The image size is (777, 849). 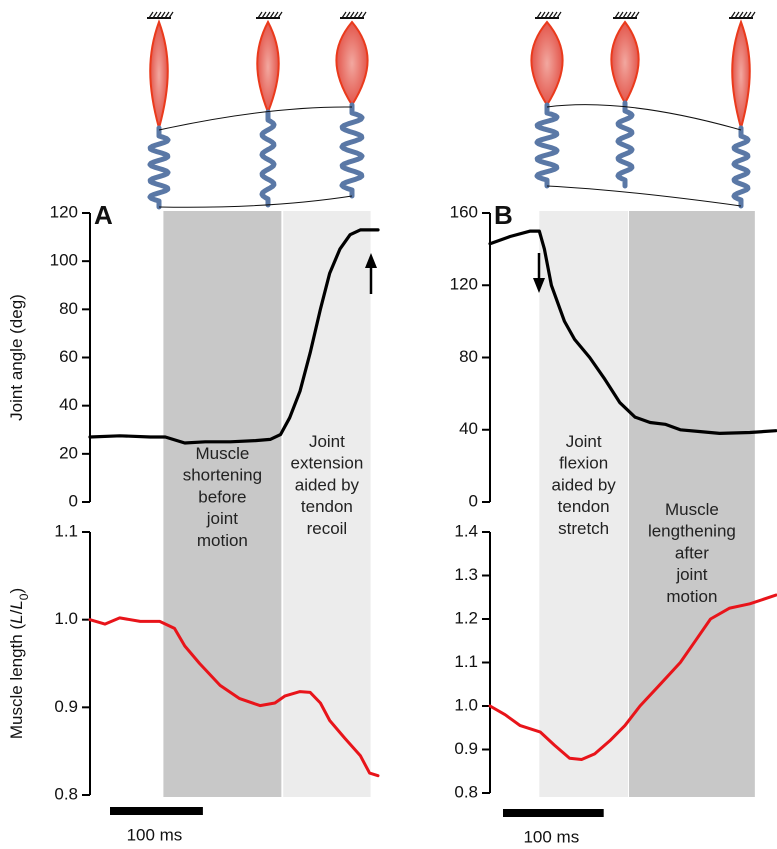 What do you see at coordinates (584, 485) in the screenshot?
I see `span-annotation: Joint flexion aided by tendon stretch` at bounding box center [584, 485].